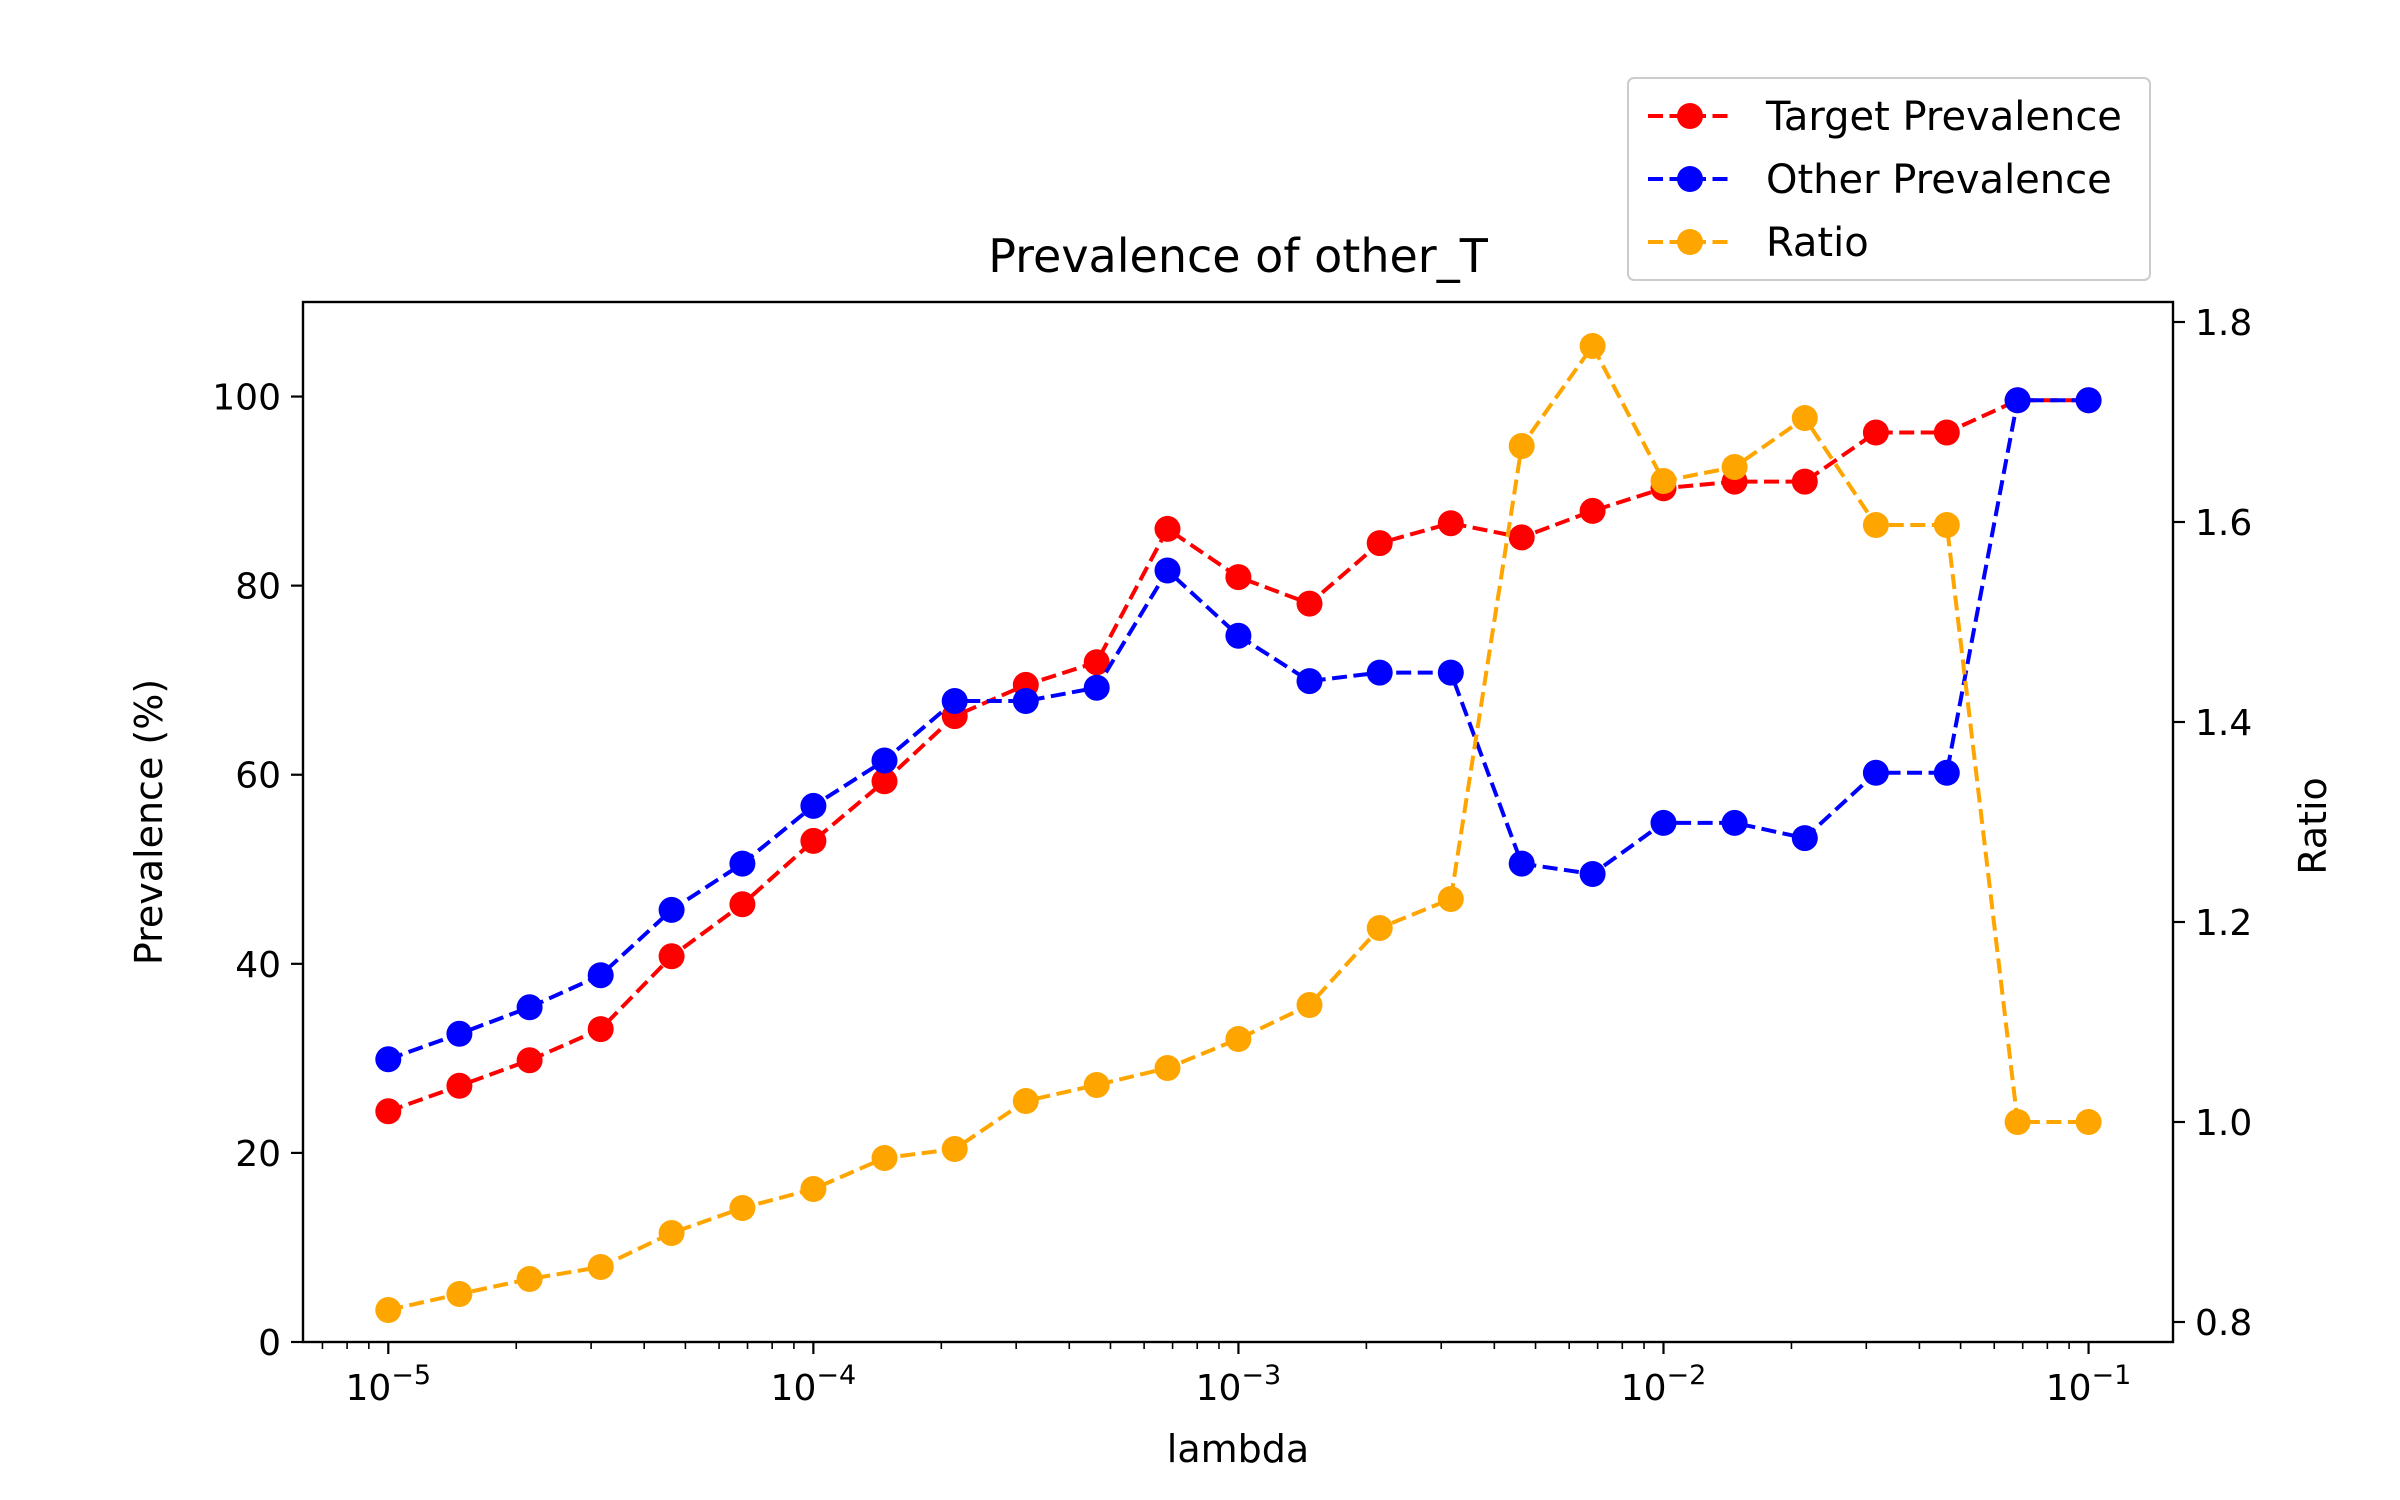 This screenshot has width=2400, height=1500. I want to click on x-tick-label: 10⁻⁴, so click(814, 1384).